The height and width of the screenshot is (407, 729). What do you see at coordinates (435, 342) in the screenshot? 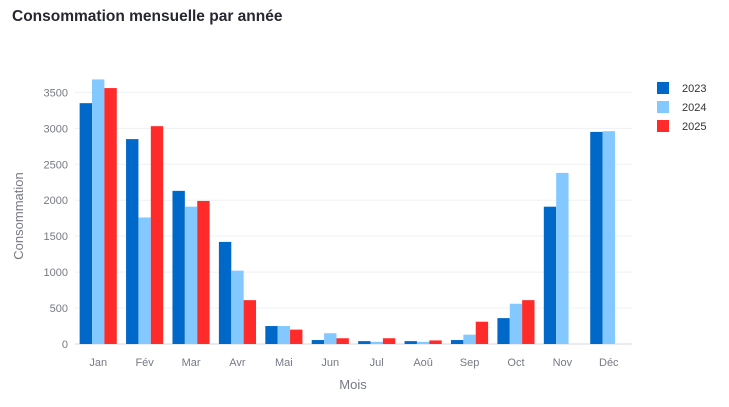
I see `bar-2025-Aoû` at bounding box center [435, 342].